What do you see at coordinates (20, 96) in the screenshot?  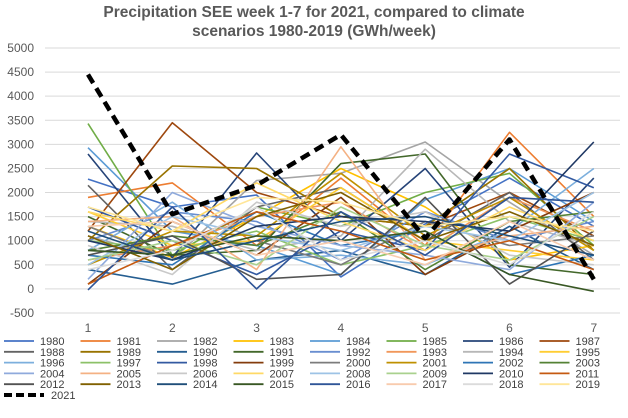 I see `y-tick-label: 4000` at bounding box center [20, 96].